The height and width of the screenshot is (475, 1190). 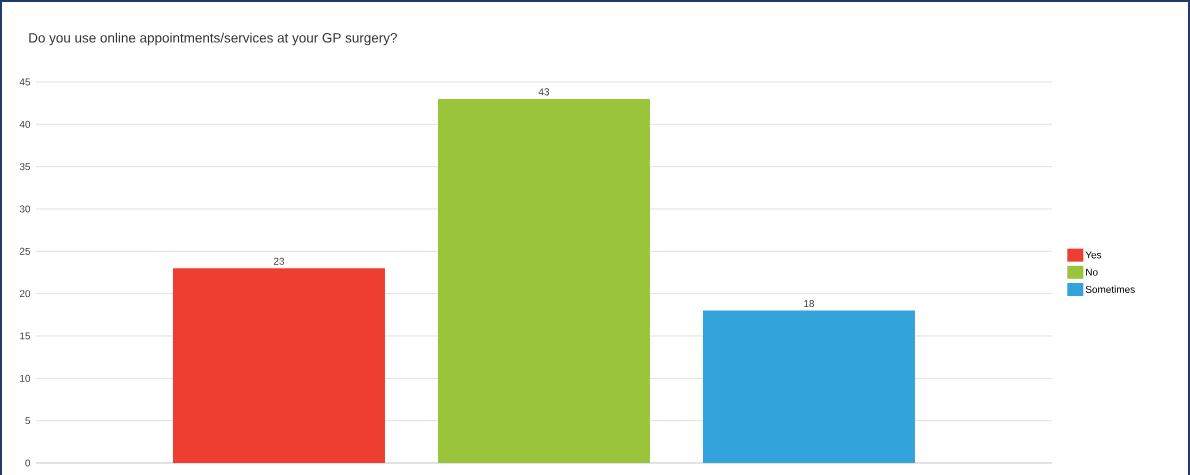 What do you see at coordinates (544, 92) in the screenshot?
I see `data-label: 43` at bounding box center [544, 92].